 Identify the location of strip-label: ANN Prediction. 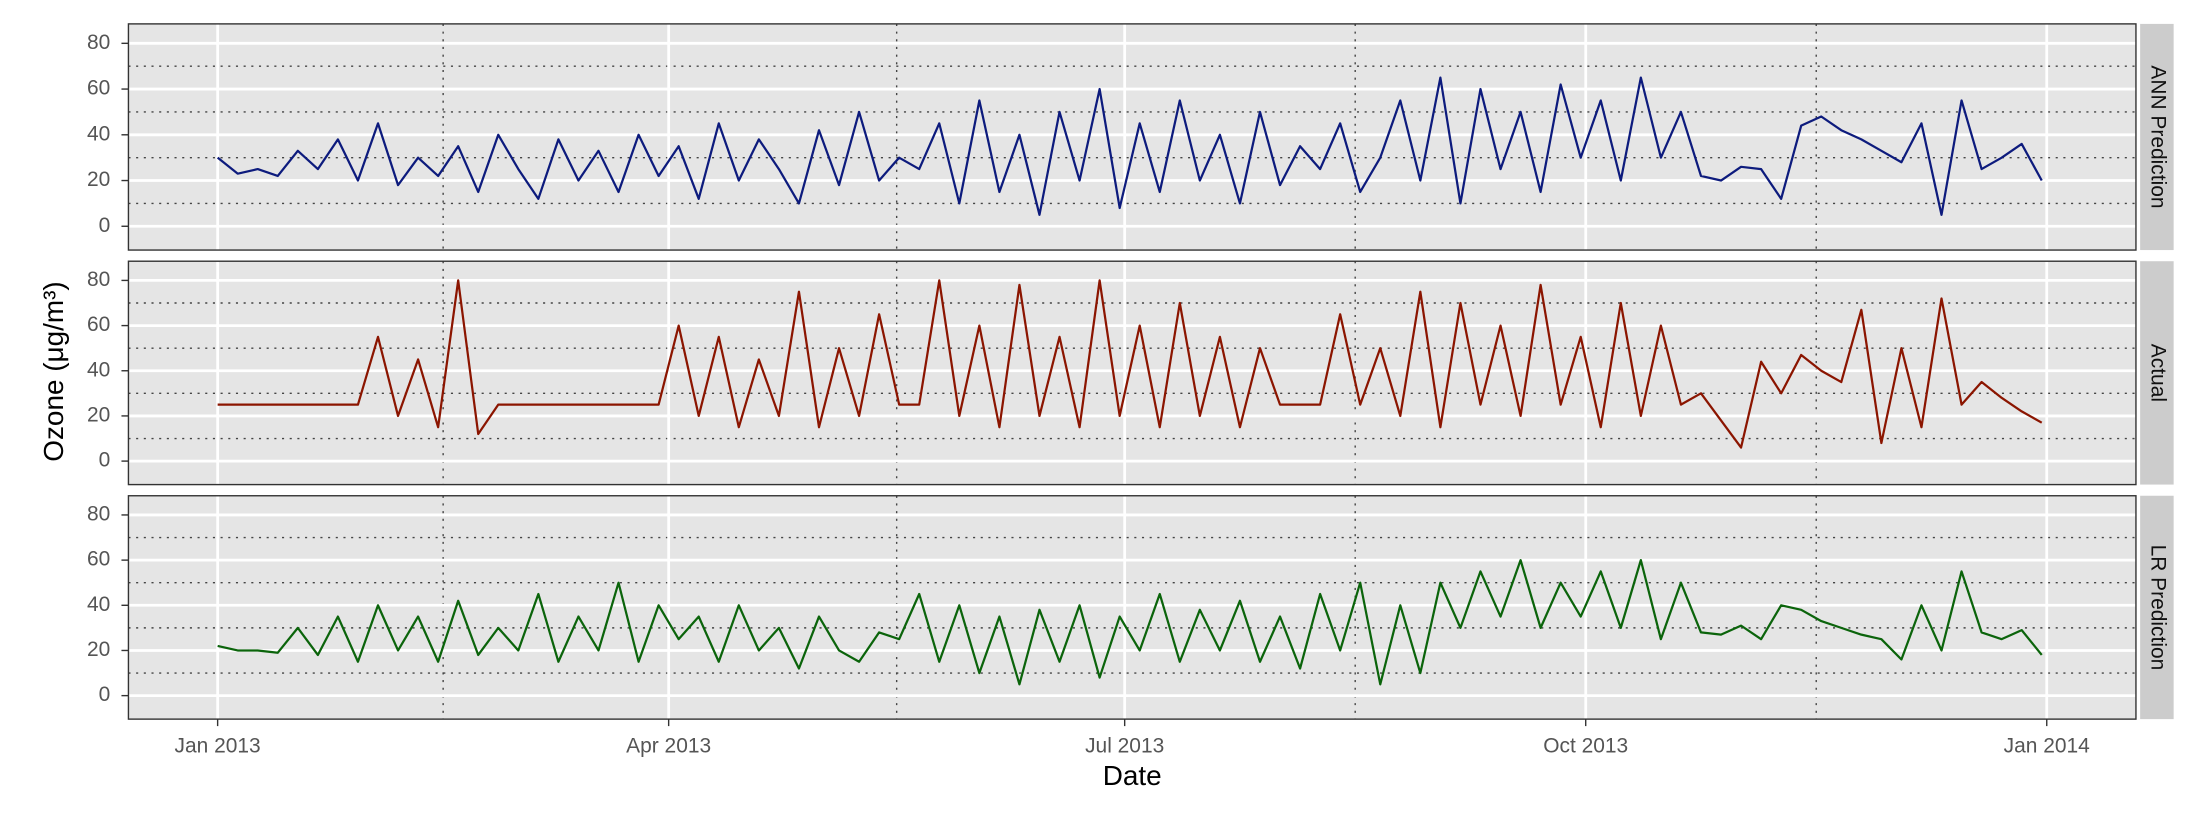
(2157, 136).